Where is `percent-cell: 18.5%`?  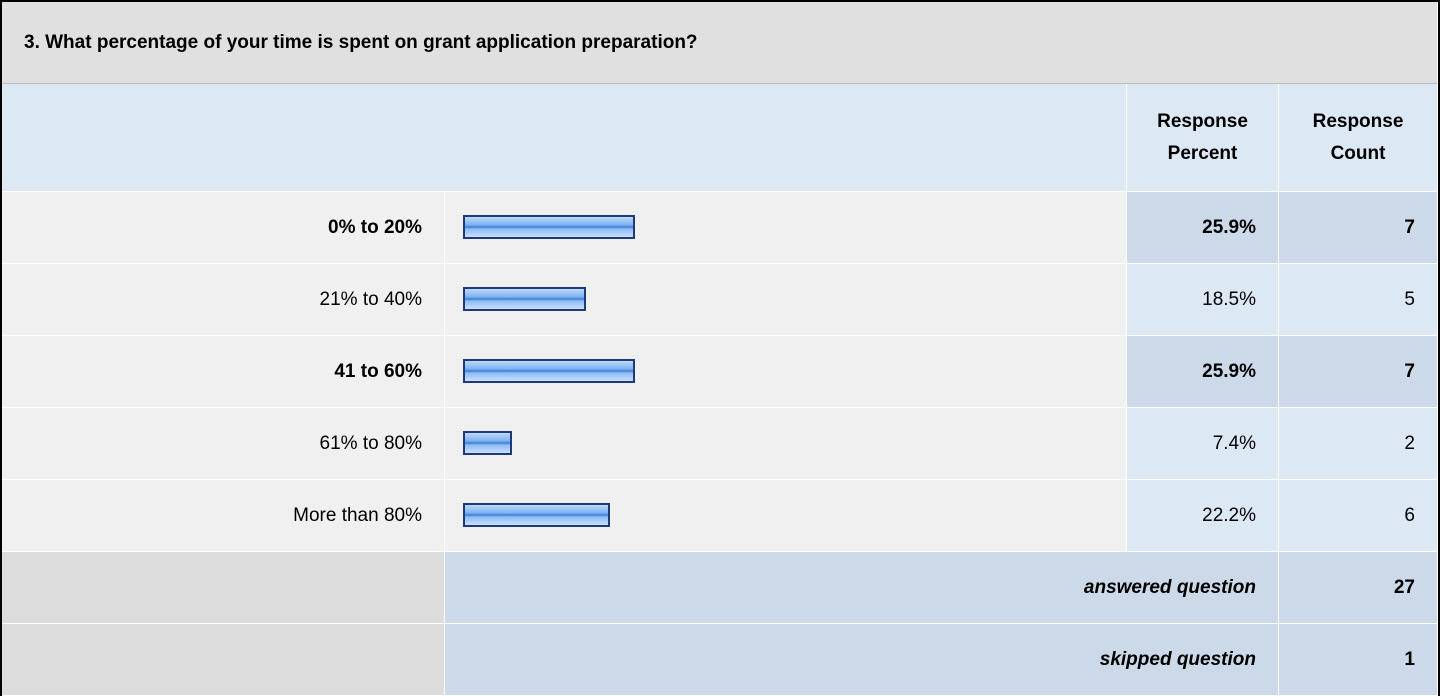 percent-cell: 18.5% is located at coordinates (1203, 300).